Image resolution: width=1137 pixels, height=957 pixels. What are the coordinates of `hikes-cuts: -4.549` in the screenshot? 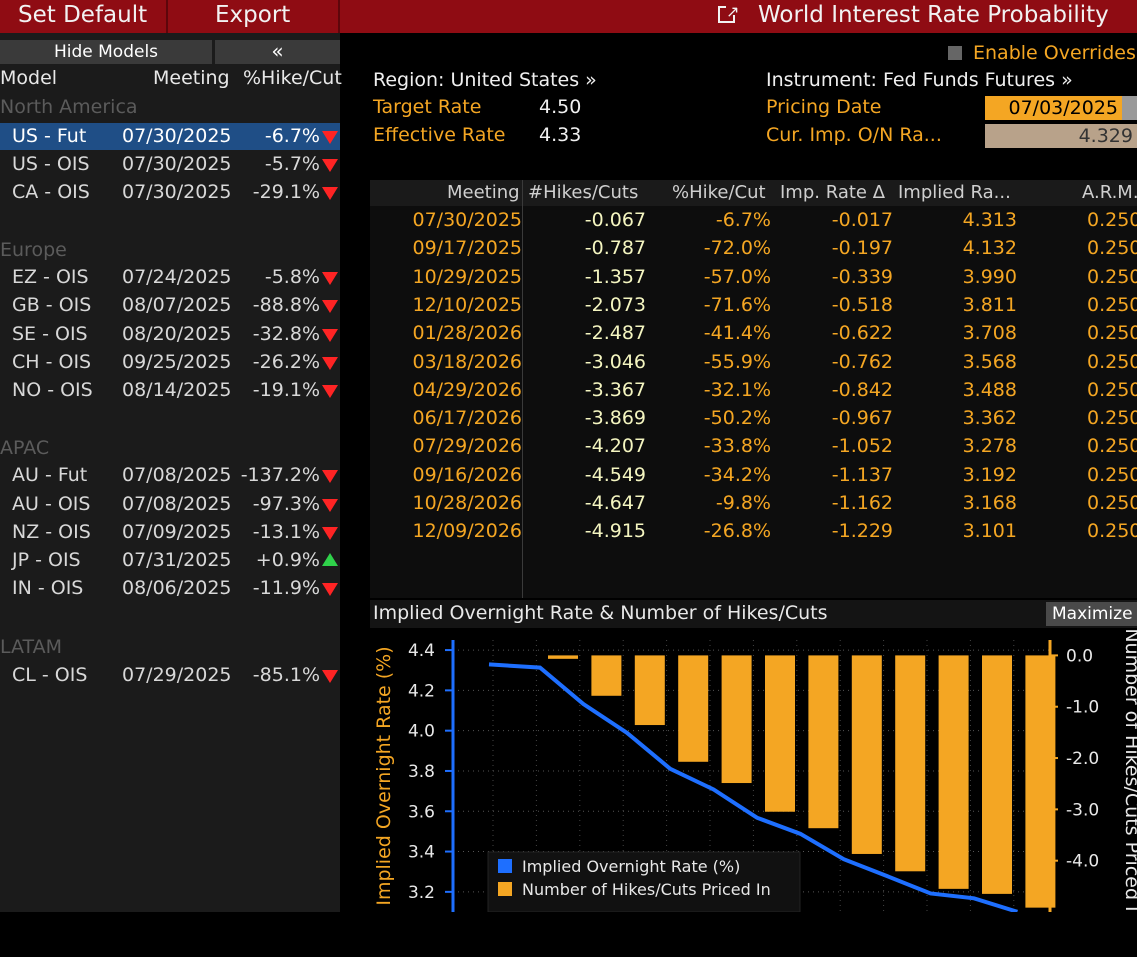 It's located at (615, 474).